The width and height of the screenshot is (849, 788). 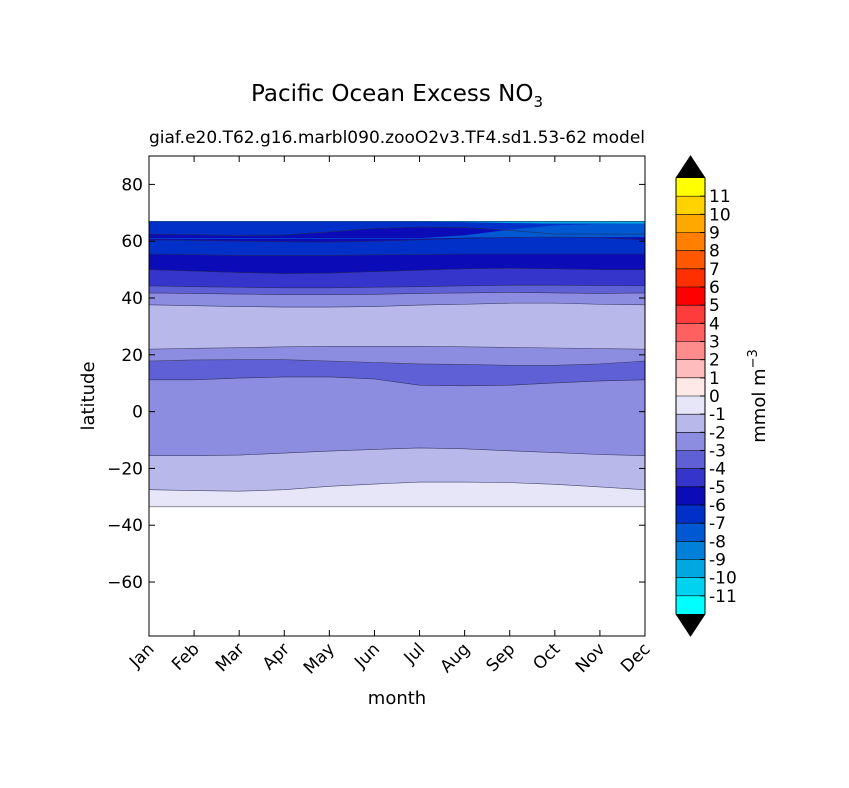 I want to click on x-tick-label: Apr, so click(x=276, y=656).